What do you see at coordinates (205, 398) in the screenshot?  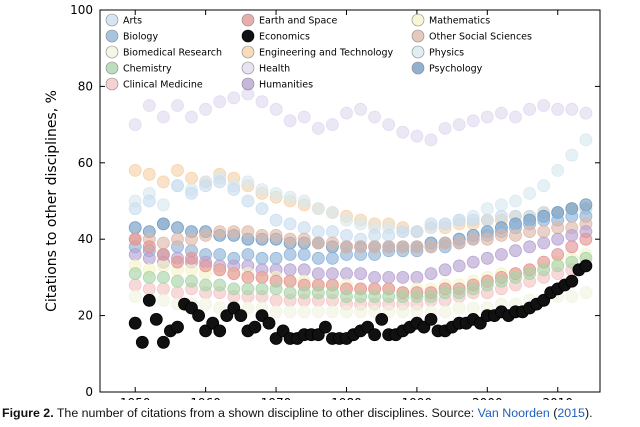 I see `x-tick-label: 1960` at bounding box center [205, 398].